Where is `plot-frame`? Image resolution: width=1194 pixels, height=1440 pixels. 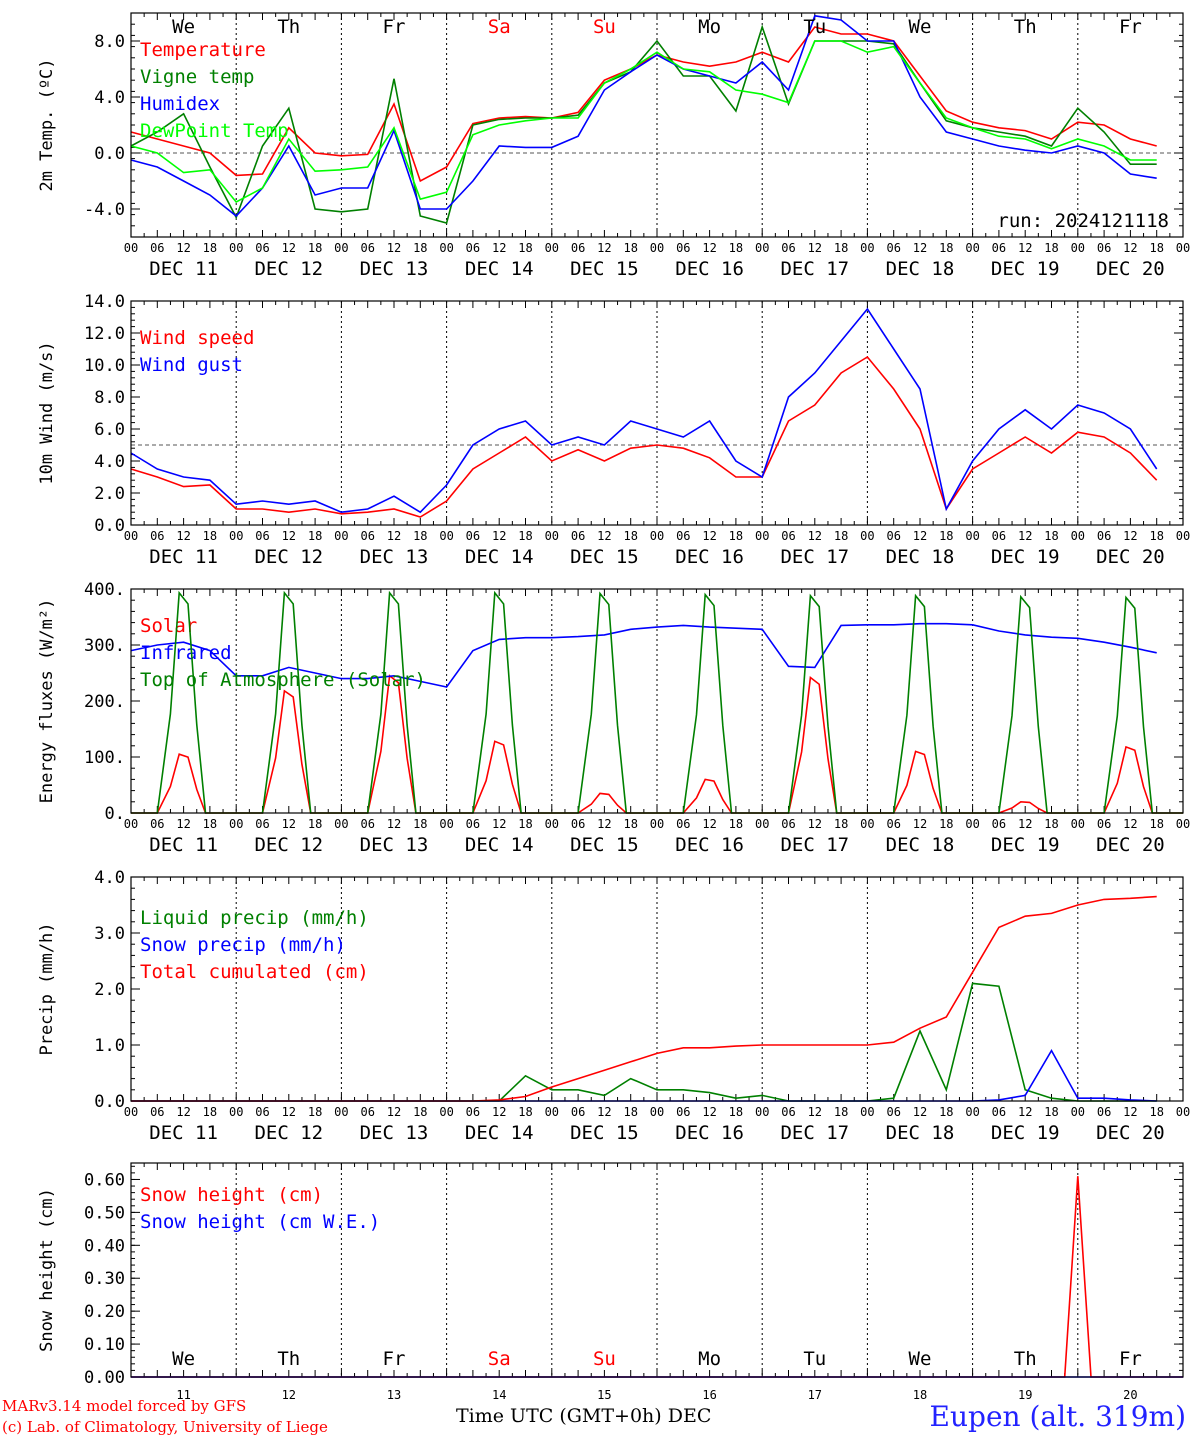
plot-frame is located at coordinates (657, 413).